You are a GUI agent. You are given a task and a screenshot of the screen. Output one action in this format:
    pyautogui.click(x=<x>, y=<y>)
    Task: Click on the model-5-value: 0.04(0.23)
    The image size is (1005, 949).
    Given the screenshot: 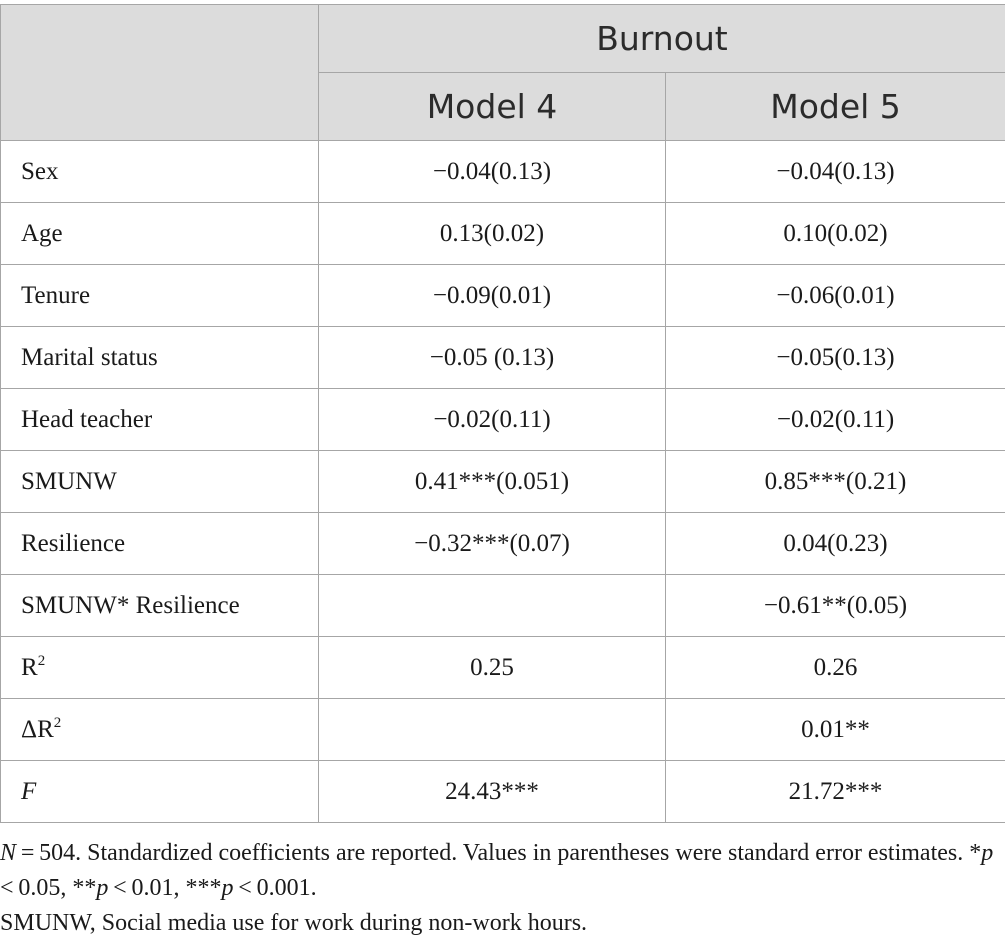 What is the action you would take?
    pyautogui.click(x=834, y=543)
    